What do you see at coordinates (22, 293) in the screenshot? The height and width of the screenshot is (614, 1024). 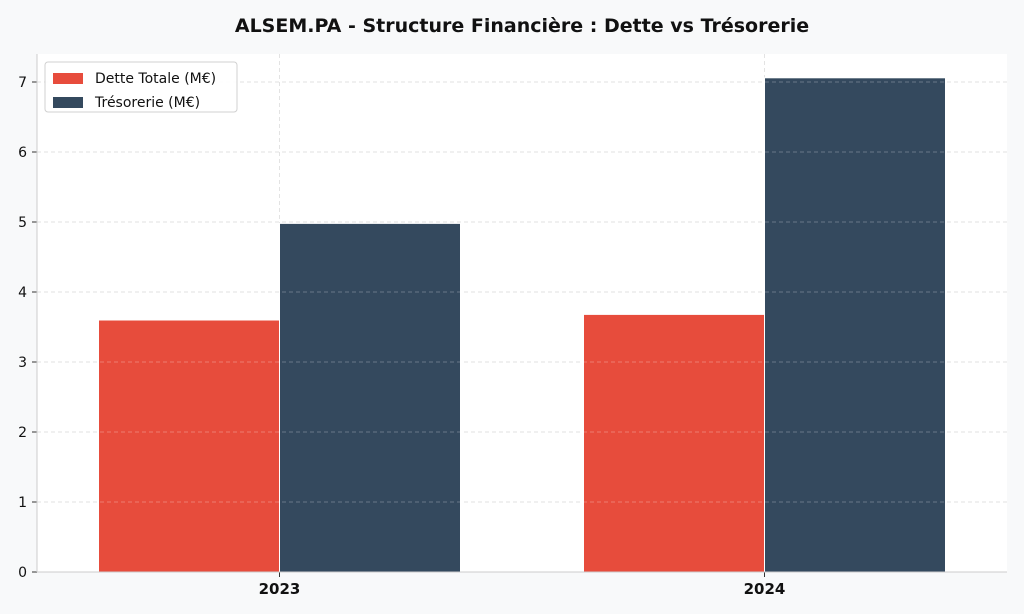 I see `y-tick-label: 4` at bounding box center [22, 293].